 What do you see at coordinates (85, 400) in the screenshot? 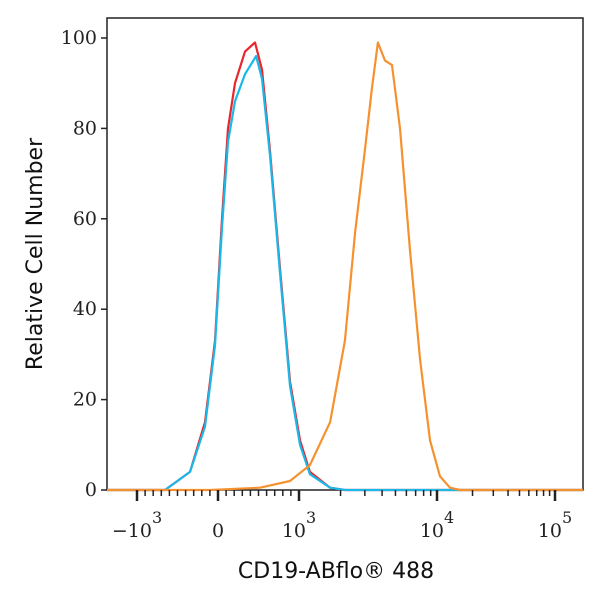
I see `y-tick-label-20: 20` at bounding box center [85, 400].